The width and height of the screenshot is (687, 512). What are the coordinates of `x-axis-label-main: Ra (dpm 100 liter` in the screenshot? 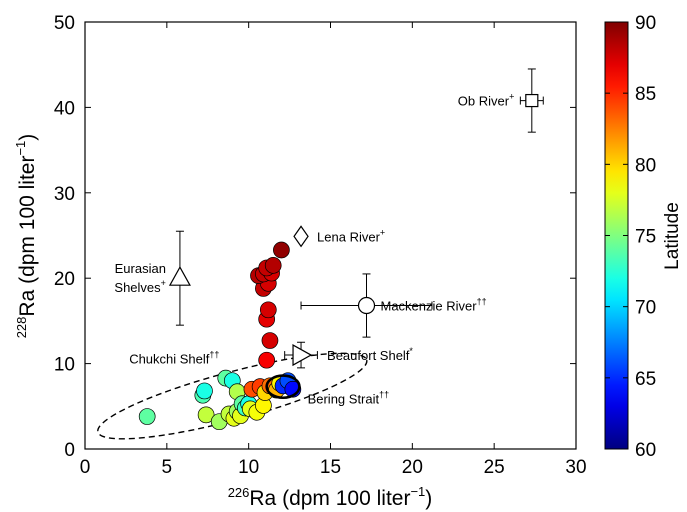 It's located at (329, 498).